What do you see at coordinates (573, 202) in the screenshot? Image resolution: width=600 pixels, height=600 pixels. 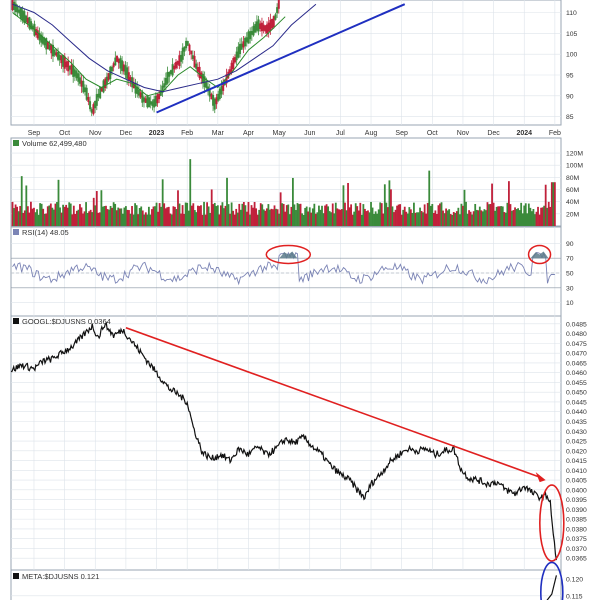 I see `volume-y-tick-label: 40M` at bounding box center [573, 202].